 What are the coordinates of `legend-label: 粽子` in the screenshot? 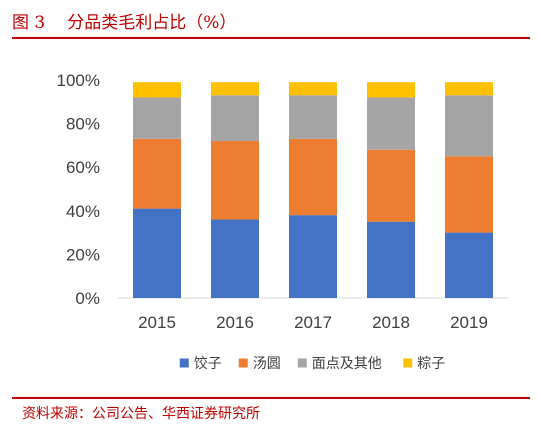 It's located at (431, 364).